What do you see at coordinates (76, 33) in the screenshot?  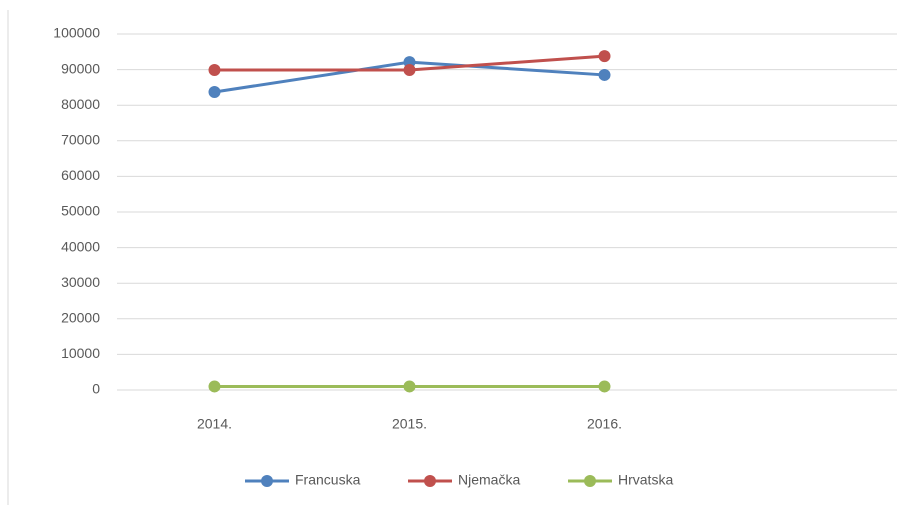 I see `y-tick-label: 100000` at bounding box center [76, 33].